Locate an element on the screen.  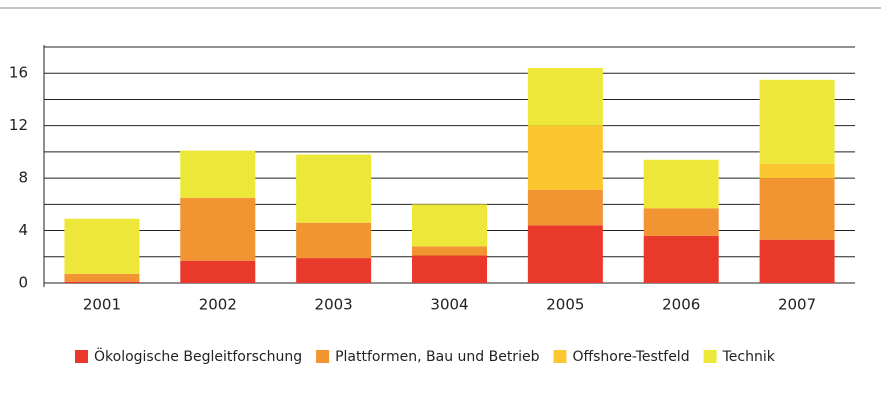
y-tick-label: 12 is located at coordinates (18, 125).